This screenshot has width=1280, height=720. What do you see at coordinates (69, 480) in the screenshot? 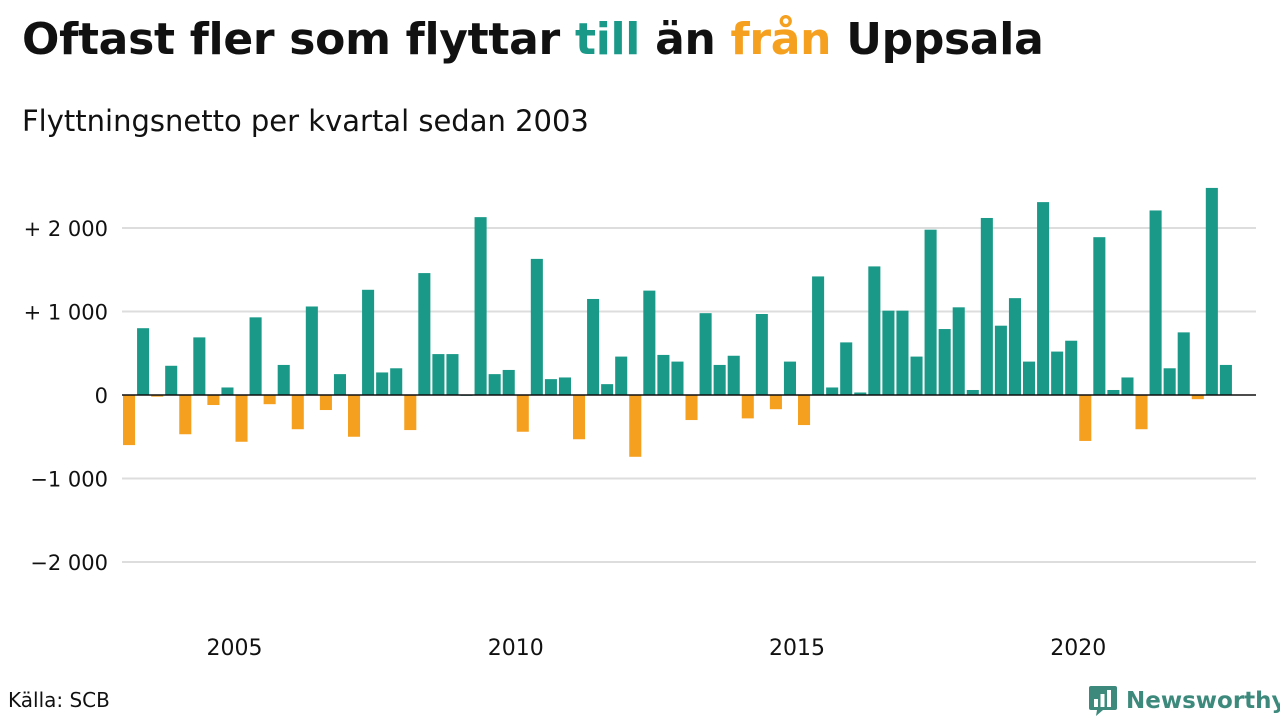
I see `y-tick-label: −1 000` at bounding box center [69, 480].